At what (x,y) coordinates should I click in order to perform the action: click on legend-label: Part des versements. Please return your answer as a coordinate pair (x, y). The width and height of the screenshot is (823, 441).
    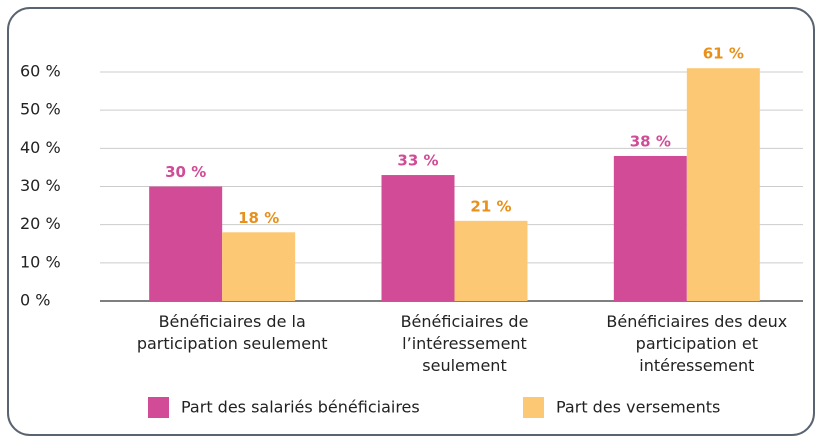
    Looking at the image, I should click on (638, 407).